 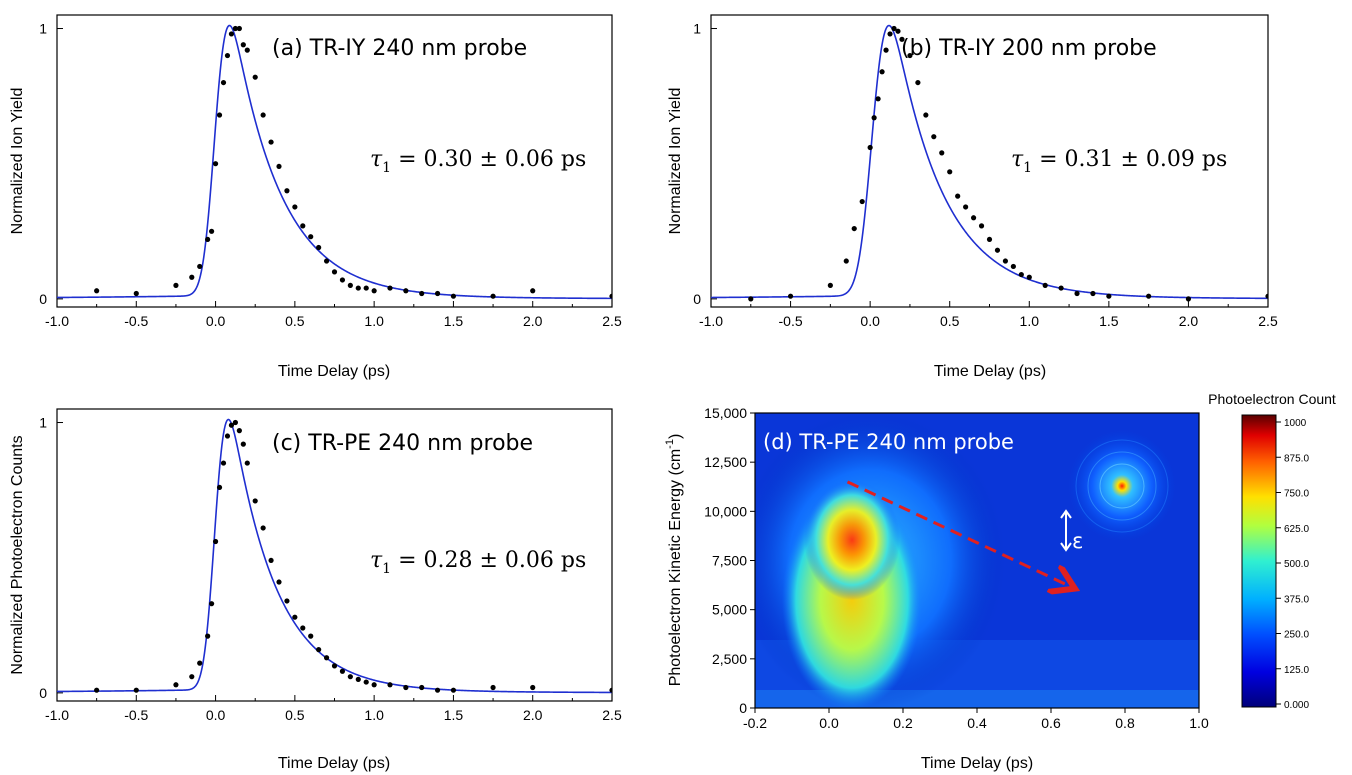 I want to click on y-axis-label-close: ), so click(x=675, y=436).